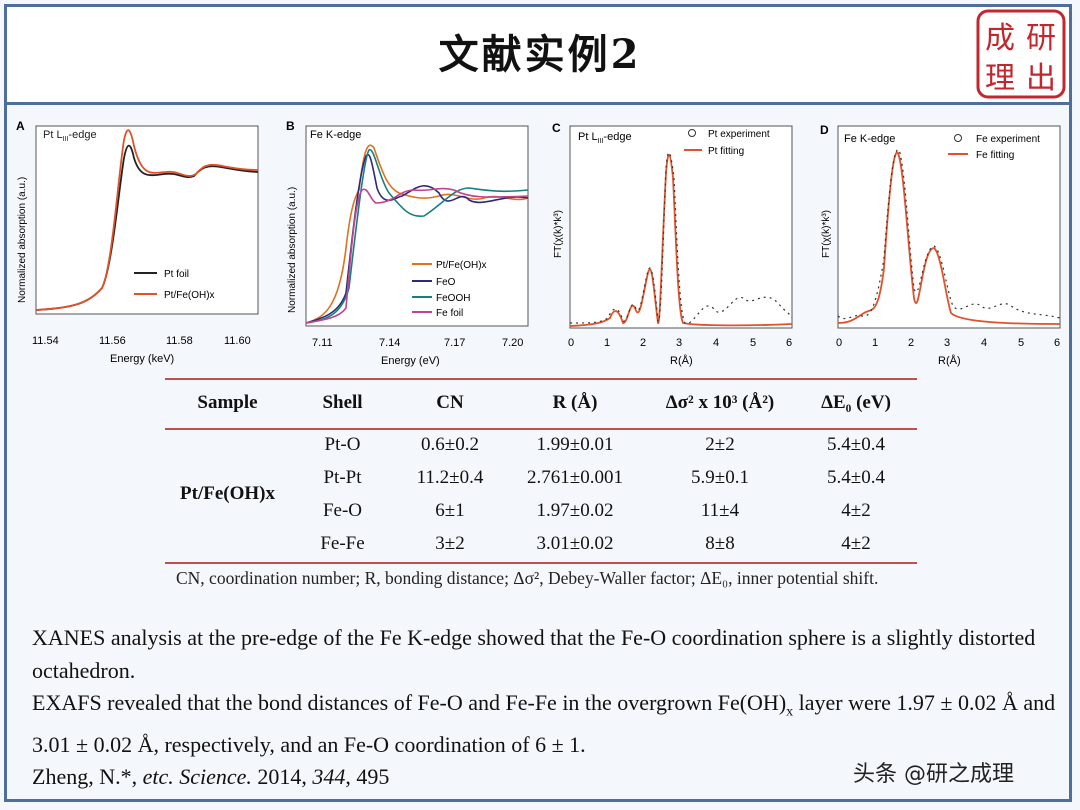 The height and width of the screenshot is (810, 1080). Describe the element at coordinates (556, 128) in the screenshot. I see `panel-letter: C` at that location.